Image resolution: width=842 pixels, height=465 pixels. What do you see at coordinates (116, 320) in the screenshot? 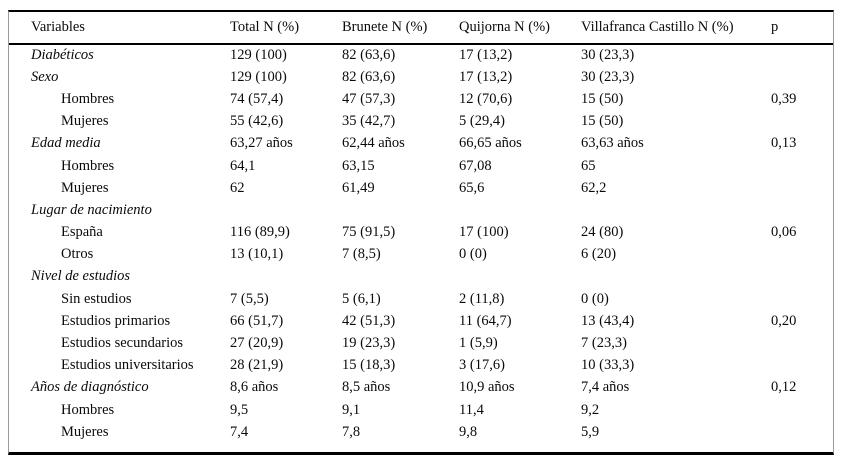
I see `row-sublabel: Estudios primarios` at bounding box center [116, 320].